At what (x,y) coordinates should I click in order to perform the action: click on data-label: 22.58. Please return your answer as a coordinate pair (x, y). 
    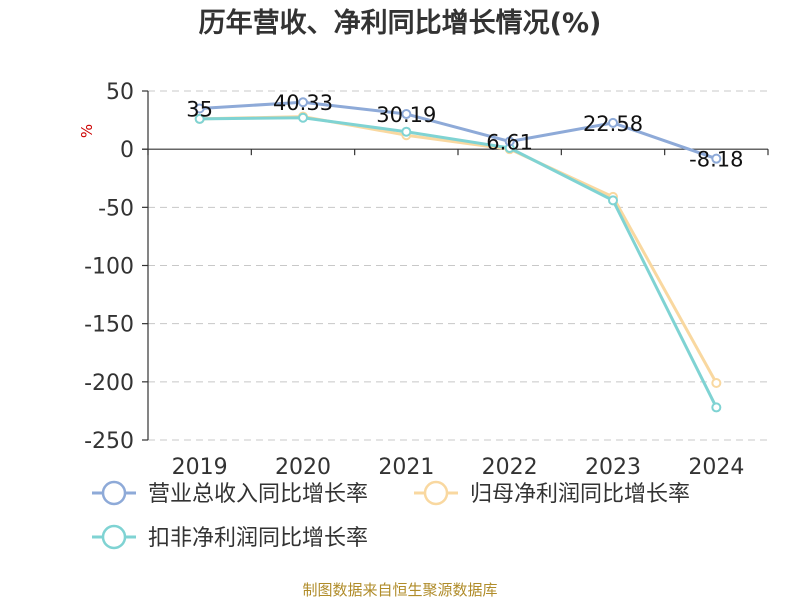
    Looking at the image, I should click on (613, 124).